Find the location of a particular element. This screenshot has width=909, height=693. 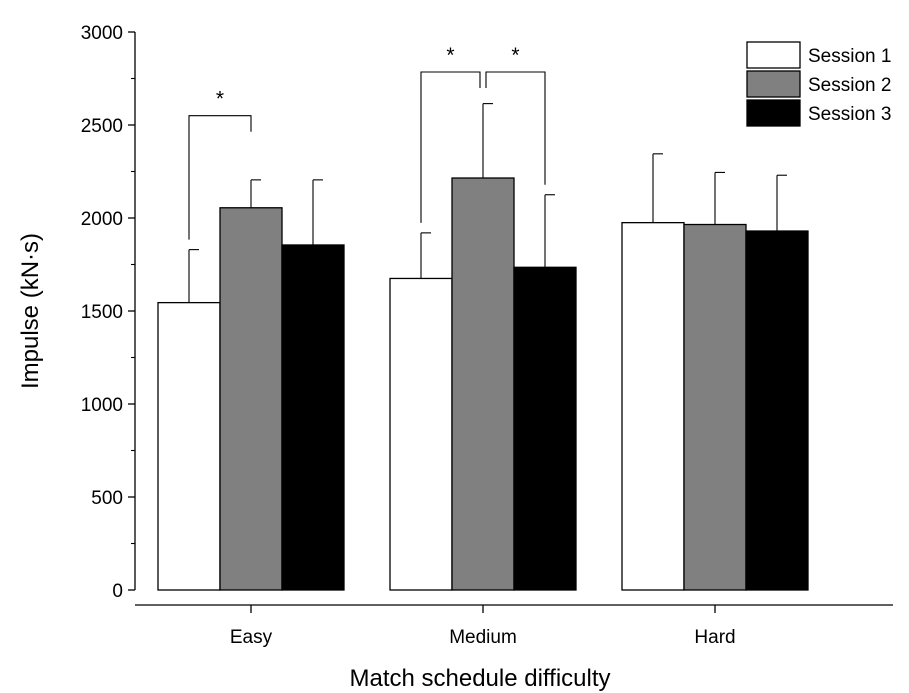

significance-markers: * * * is located at coordinates (367, 142).